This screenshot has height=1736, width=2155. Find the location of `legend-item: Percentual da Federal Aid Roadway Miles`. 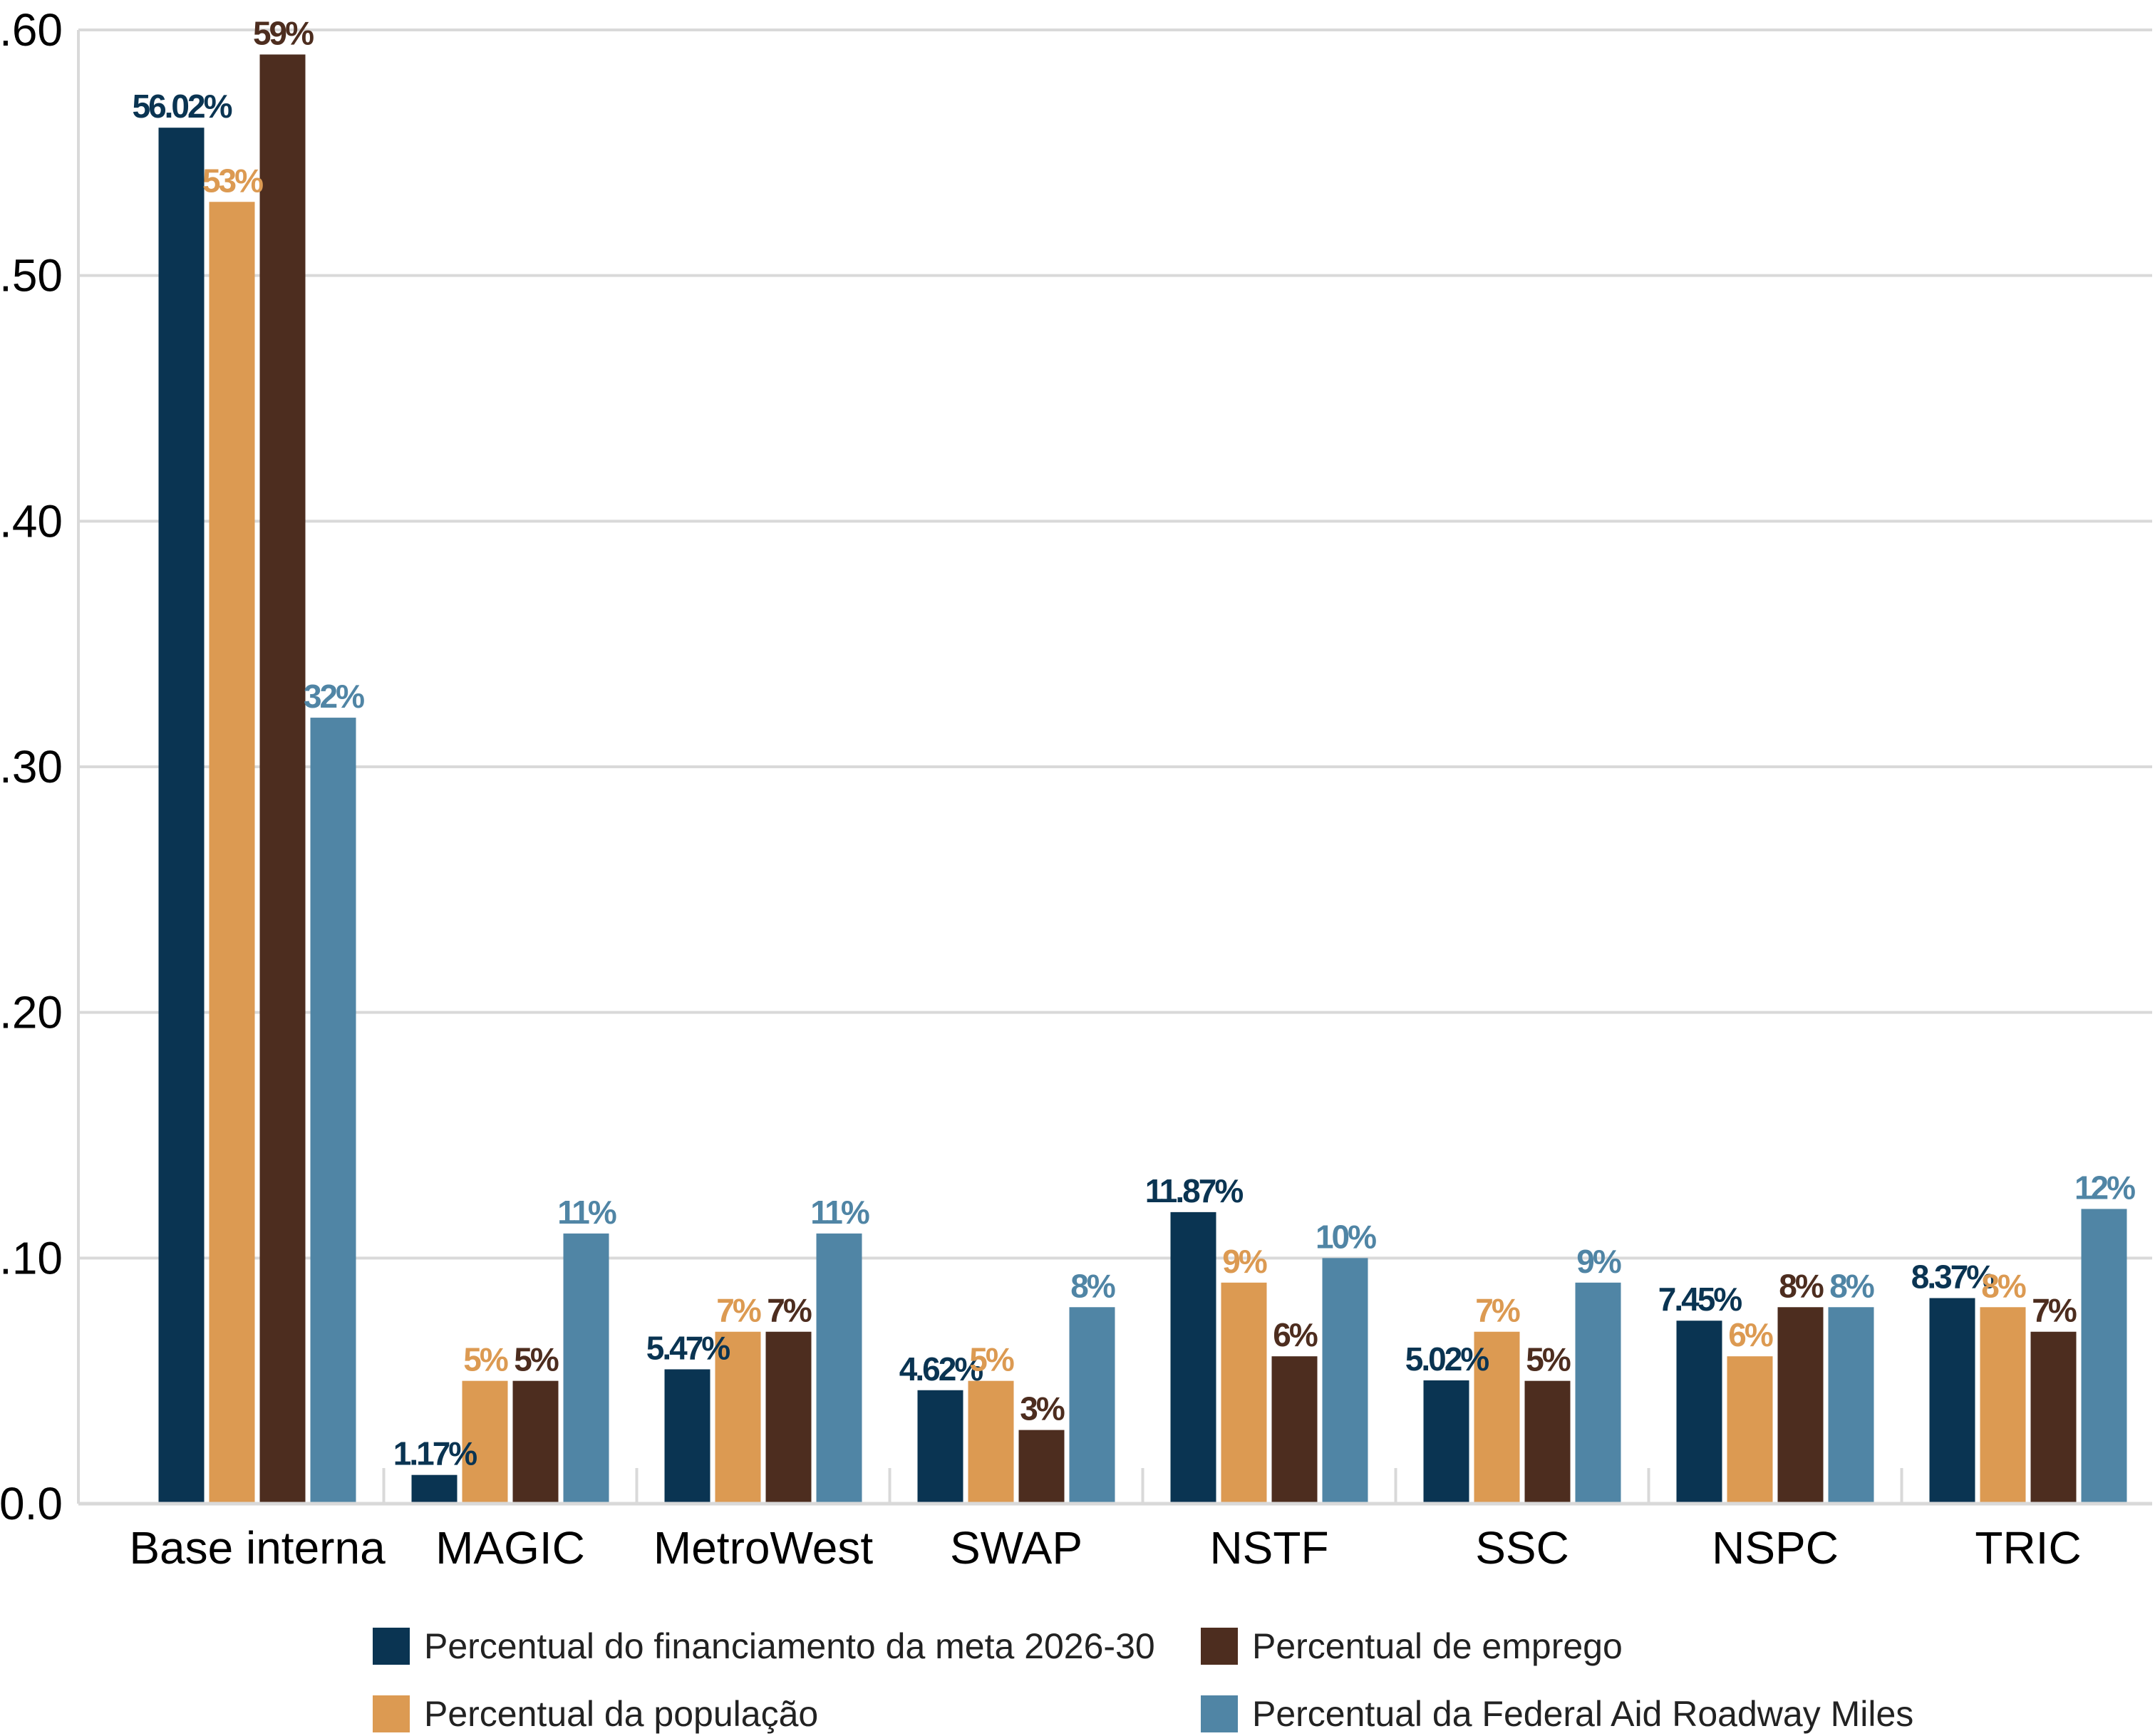

legend-item: Percentual da Federal Aid Roadway Miles is located at coordinates (1557, 1714).